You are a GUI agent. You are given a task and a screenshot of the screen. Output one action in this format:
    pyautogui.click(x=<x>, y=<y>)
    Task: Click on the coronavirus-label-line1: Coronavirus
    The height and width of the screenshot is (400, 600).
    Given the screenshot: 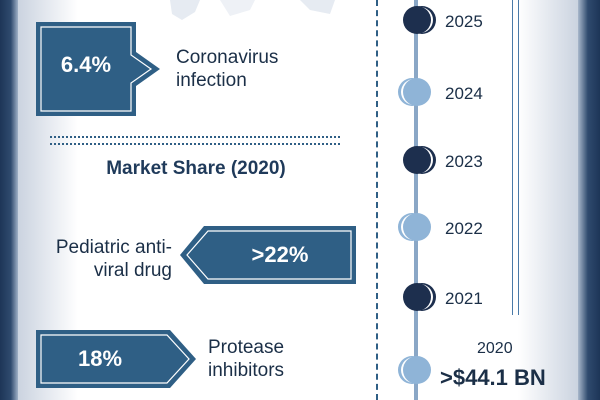 What is the action you would take?
    pyautogui.click(x=227, y=57)
    